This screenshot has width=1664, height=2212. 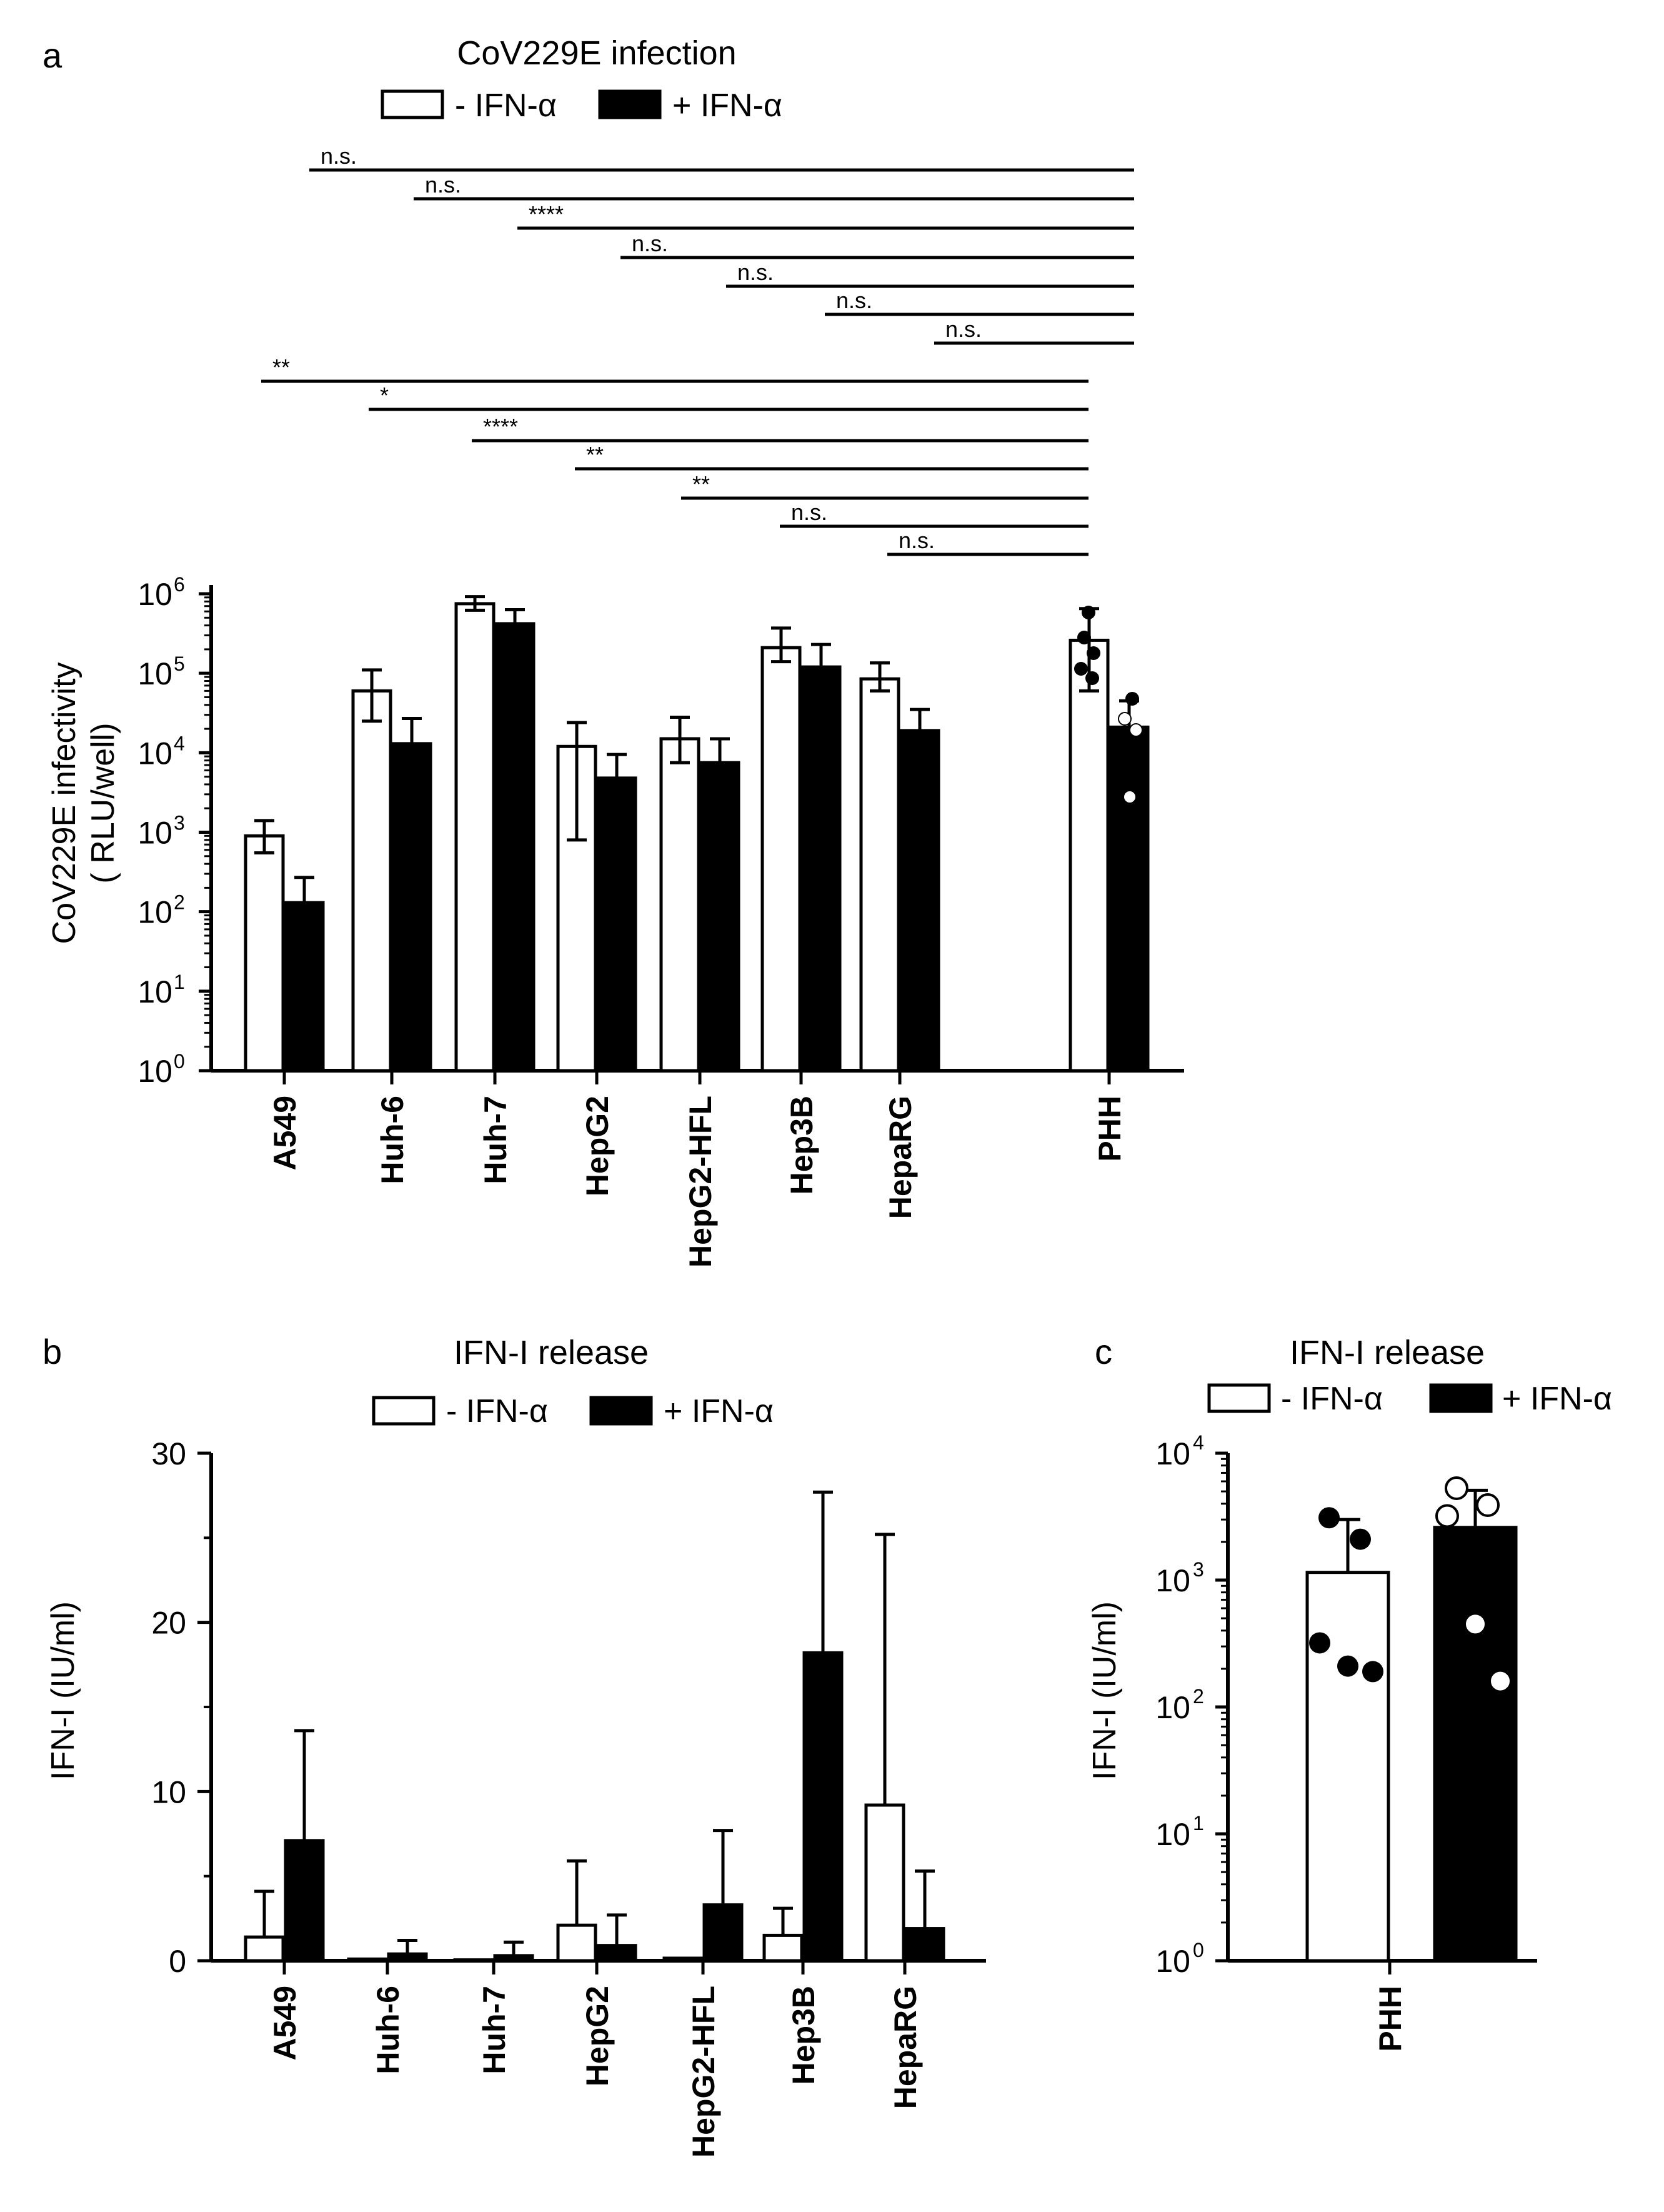 I want to click on panel-a-ylabel-line2: ( RLU/well), so click(x=103, y=803).